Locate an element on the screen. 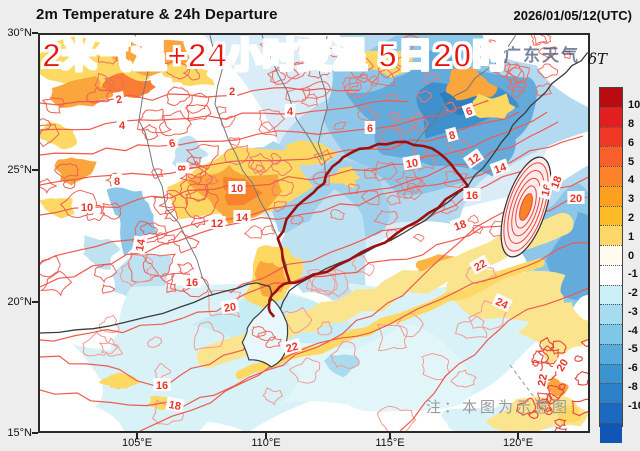 This screenshot has width=640, height=451. colorbar-label: -1 is located at coordinates (633, 274).